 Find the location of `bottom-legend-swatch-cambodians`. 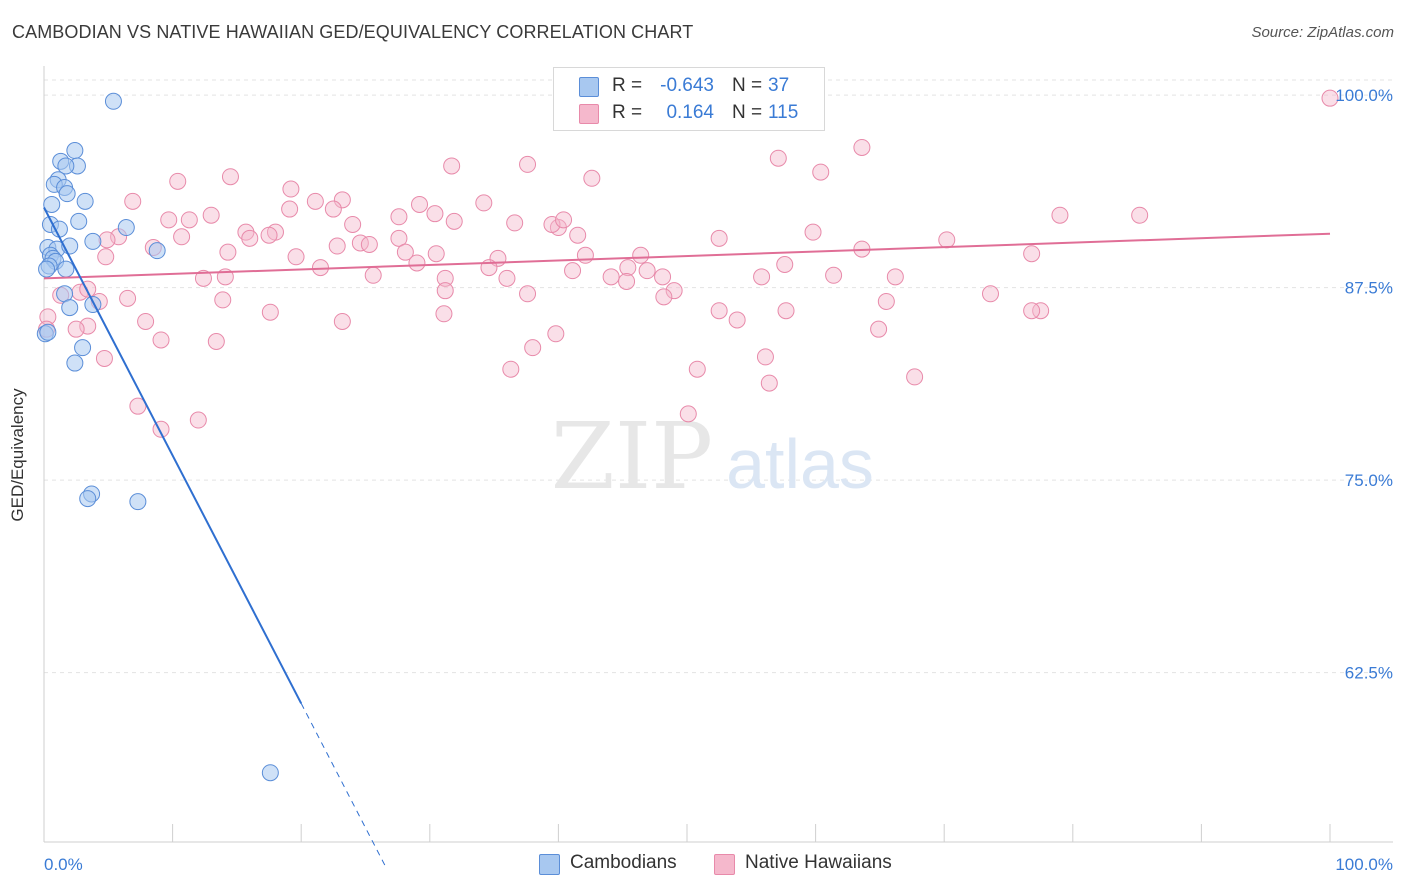

bottom-legend-swatch-cambodians is located at coordinates (549, 864).